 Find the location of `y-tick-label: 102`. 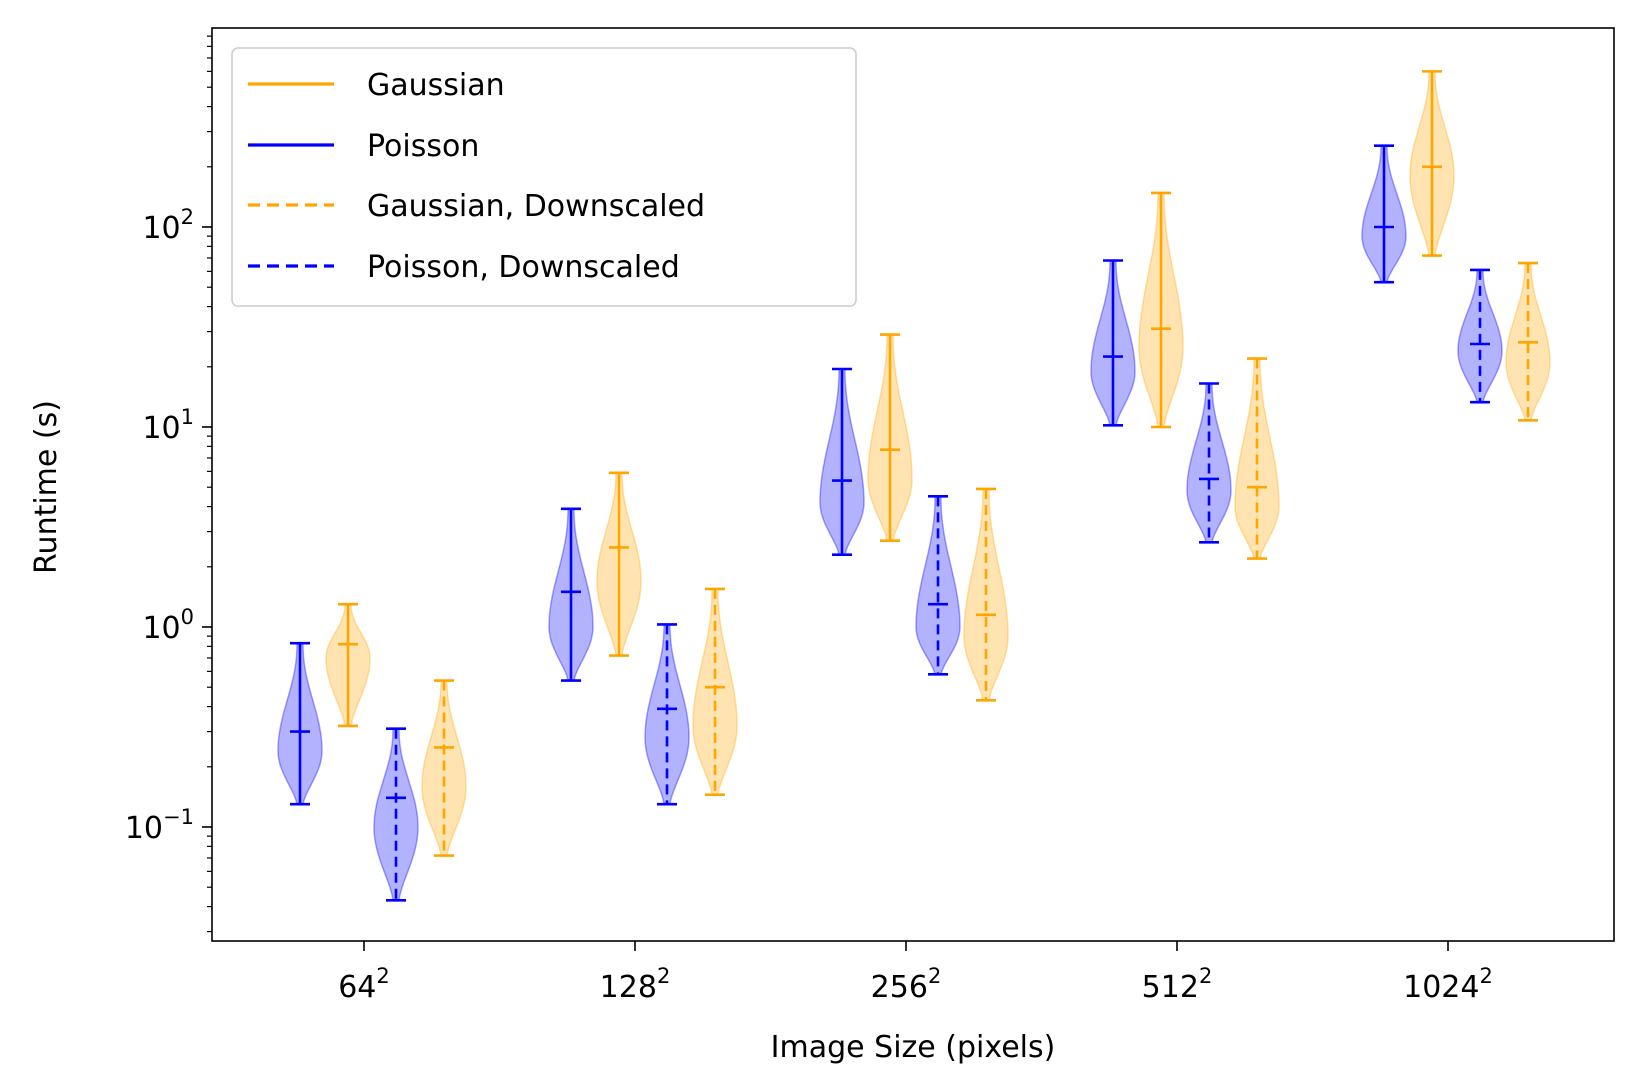

y-tick-label: 102 is located at coordinates (168, 225).